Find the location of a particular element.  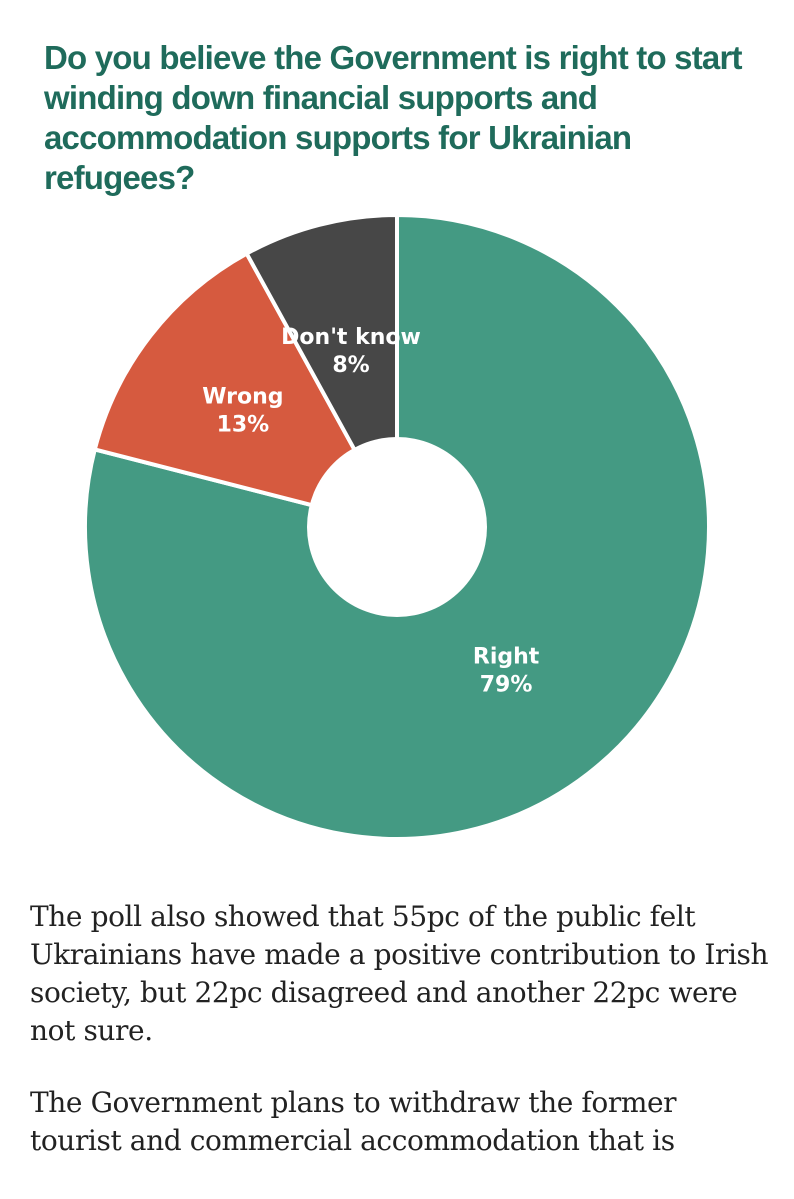

slice-value-label: 79% is located at coordinates (506, 685).